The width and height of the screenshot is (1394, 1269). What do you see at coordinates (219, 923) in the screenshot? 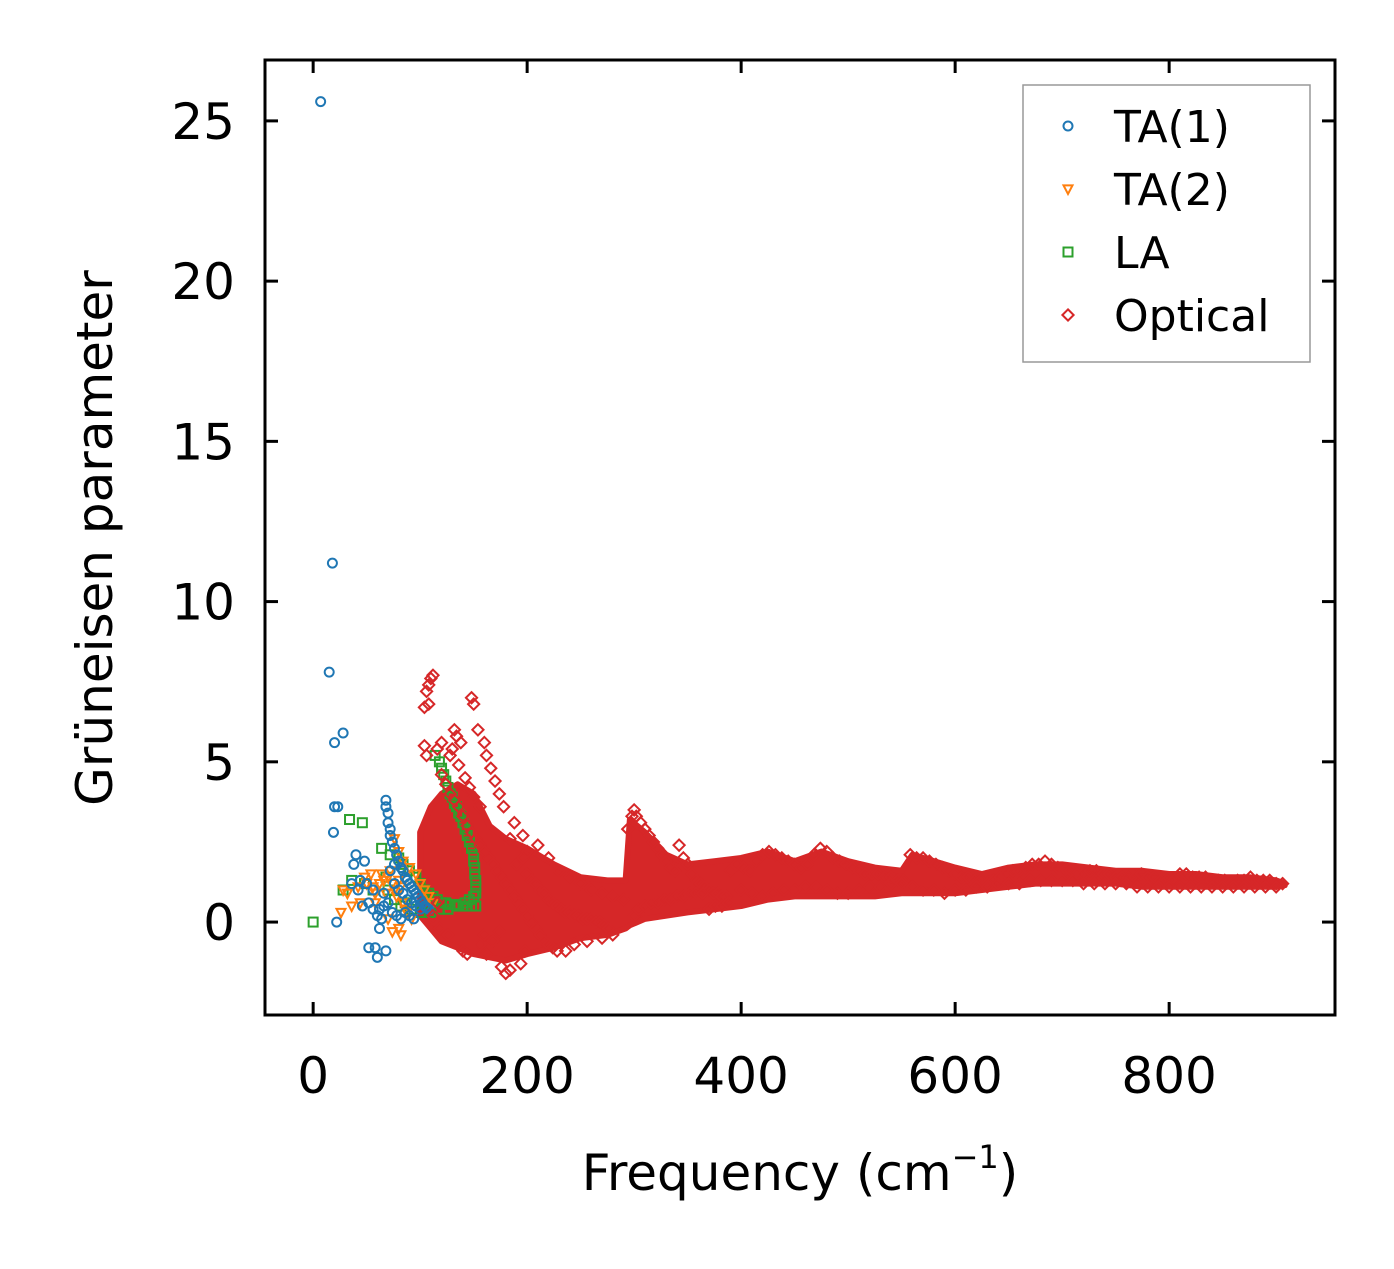
I see `y-tick-label: 0` at bounding box center [219, 923].